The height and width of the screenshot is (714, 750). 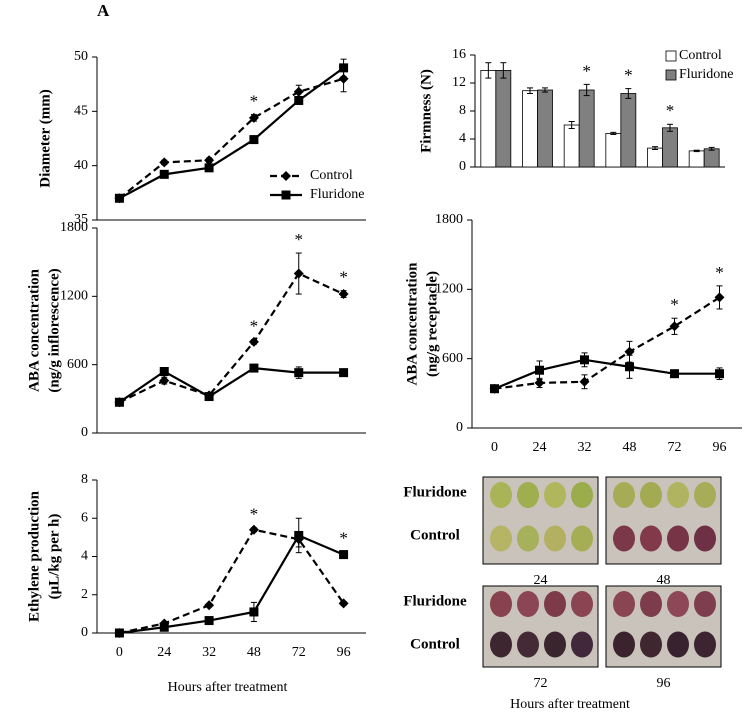 What do you see at coordinates (81, 56) in the screenshot?
I see `y-tick-label: 50` at bounding box center [81, 56].